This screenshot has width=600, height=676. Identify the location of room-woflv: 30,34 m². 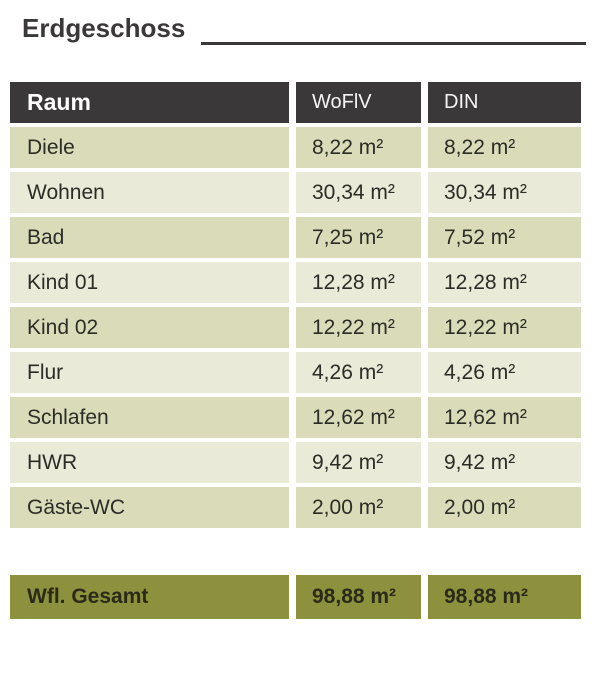
(358, 192).